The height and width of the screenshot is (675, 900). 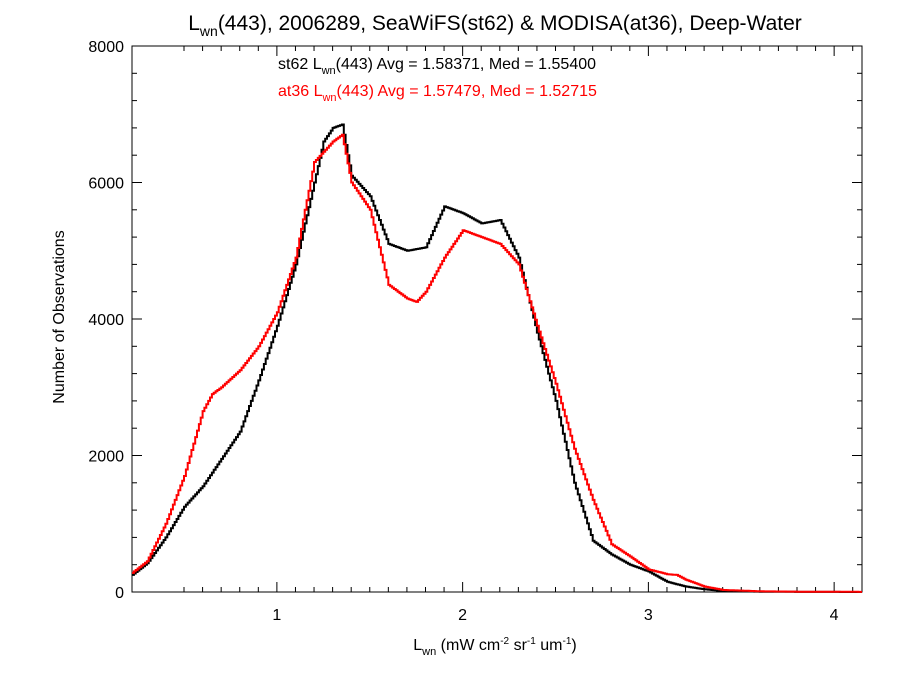 What do you see at coordinates (276, 615) in the screenshot?
I see `x-tick-label: 1` at bounding box center [276, 615].